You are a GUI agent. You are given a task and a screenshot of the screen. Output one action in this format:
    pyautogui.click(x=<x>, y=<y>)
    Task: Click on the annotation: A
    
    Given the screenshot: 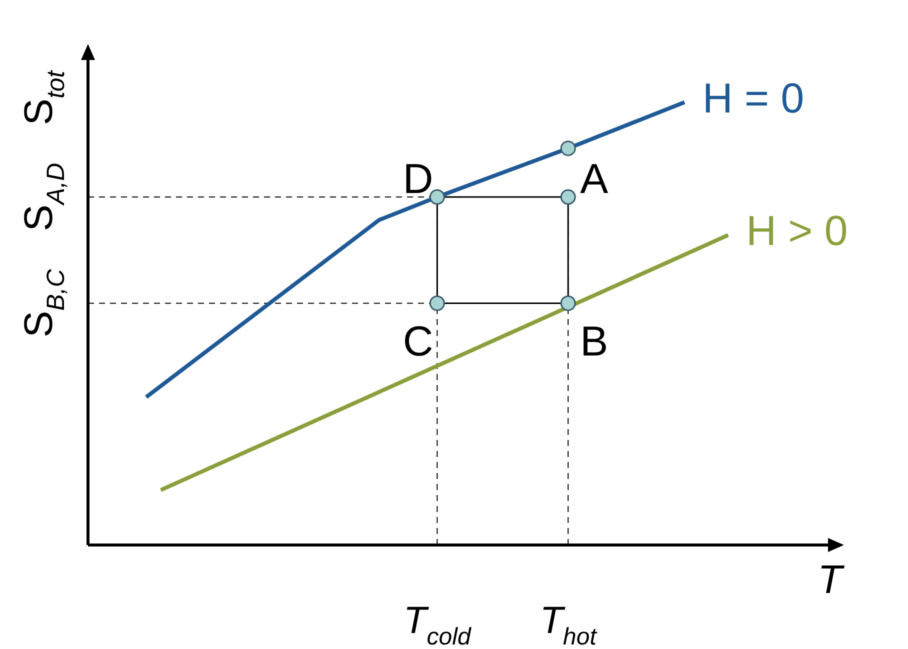 What is the action you would take?
    pyautogui.click(x=594, y=178)
    